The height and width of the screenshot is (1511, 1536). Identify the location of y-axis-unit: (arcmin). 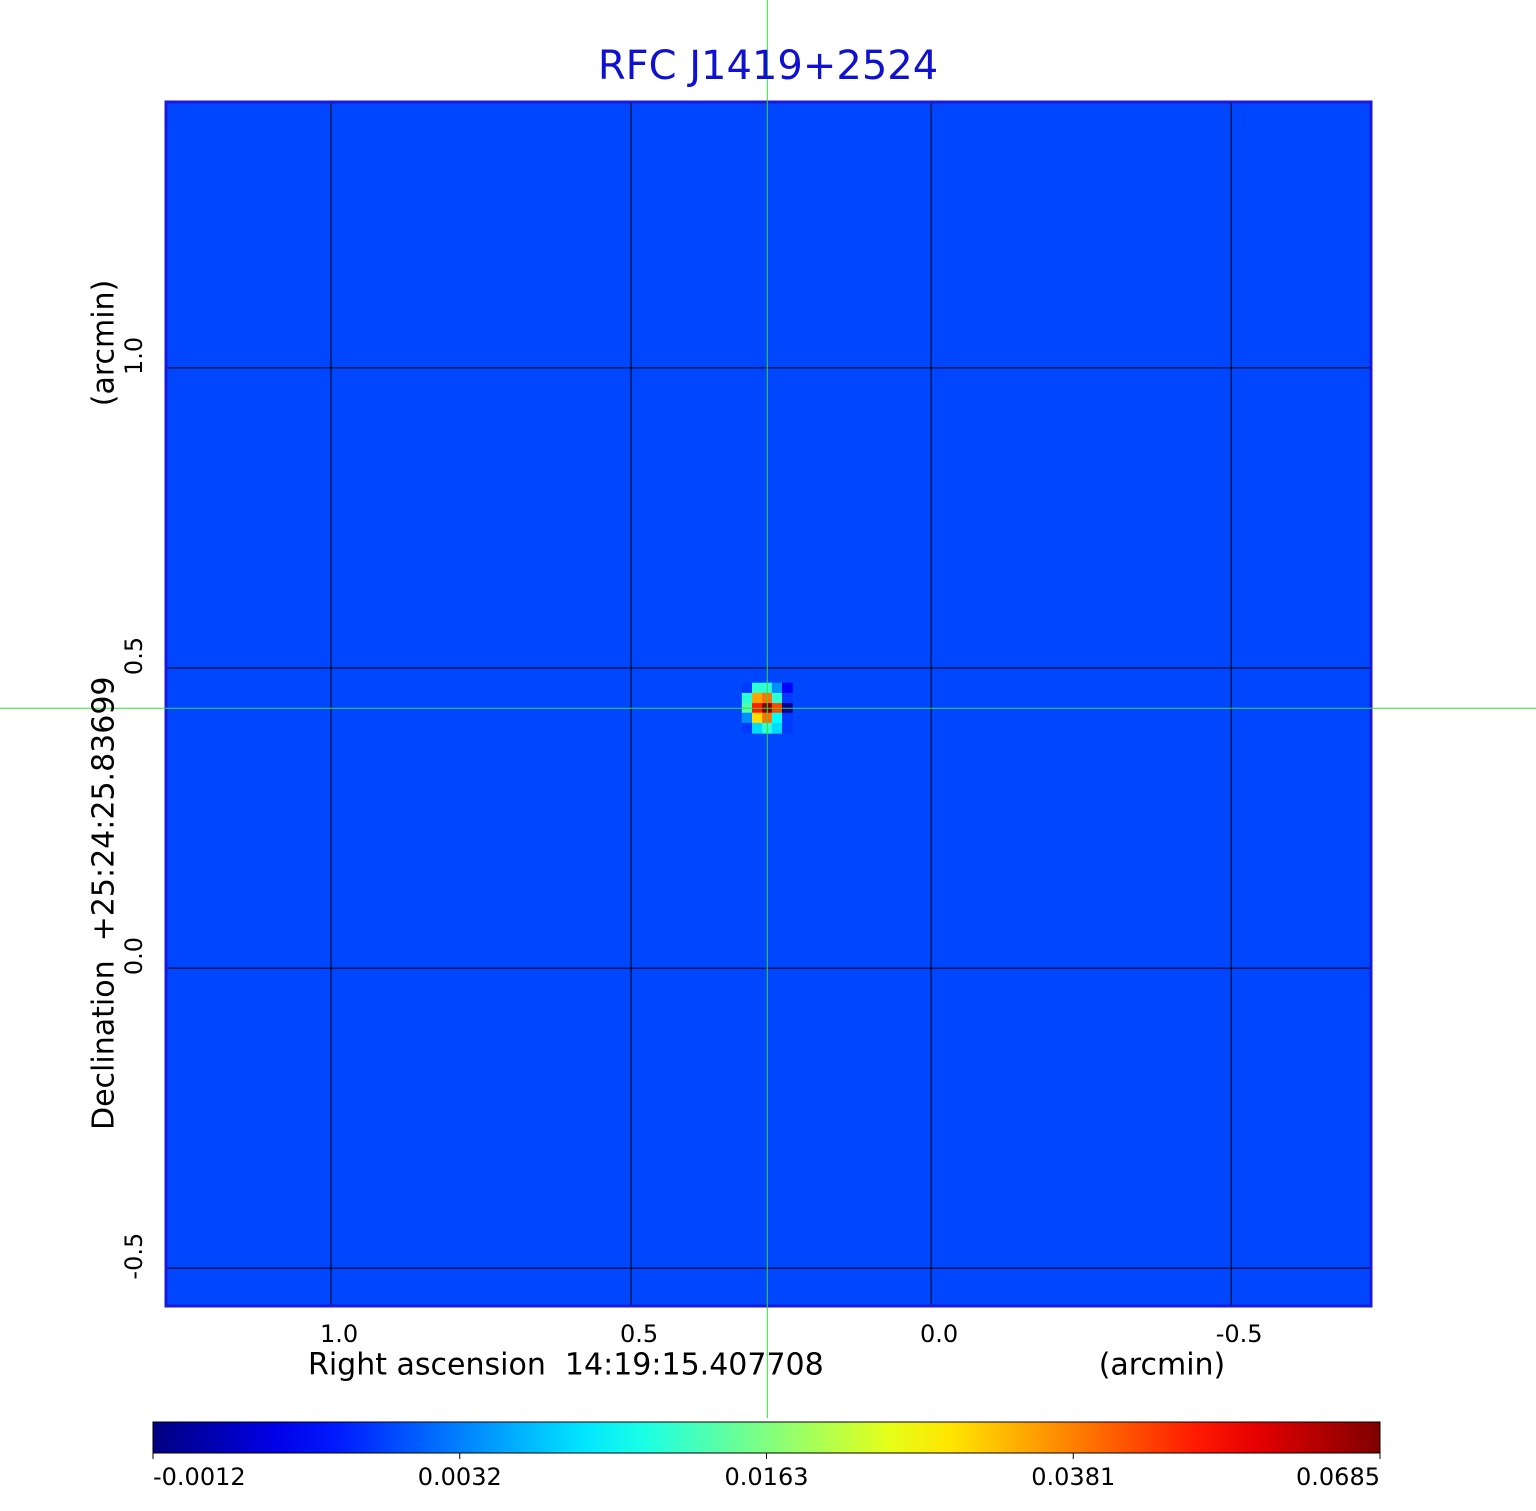
(104, 343).